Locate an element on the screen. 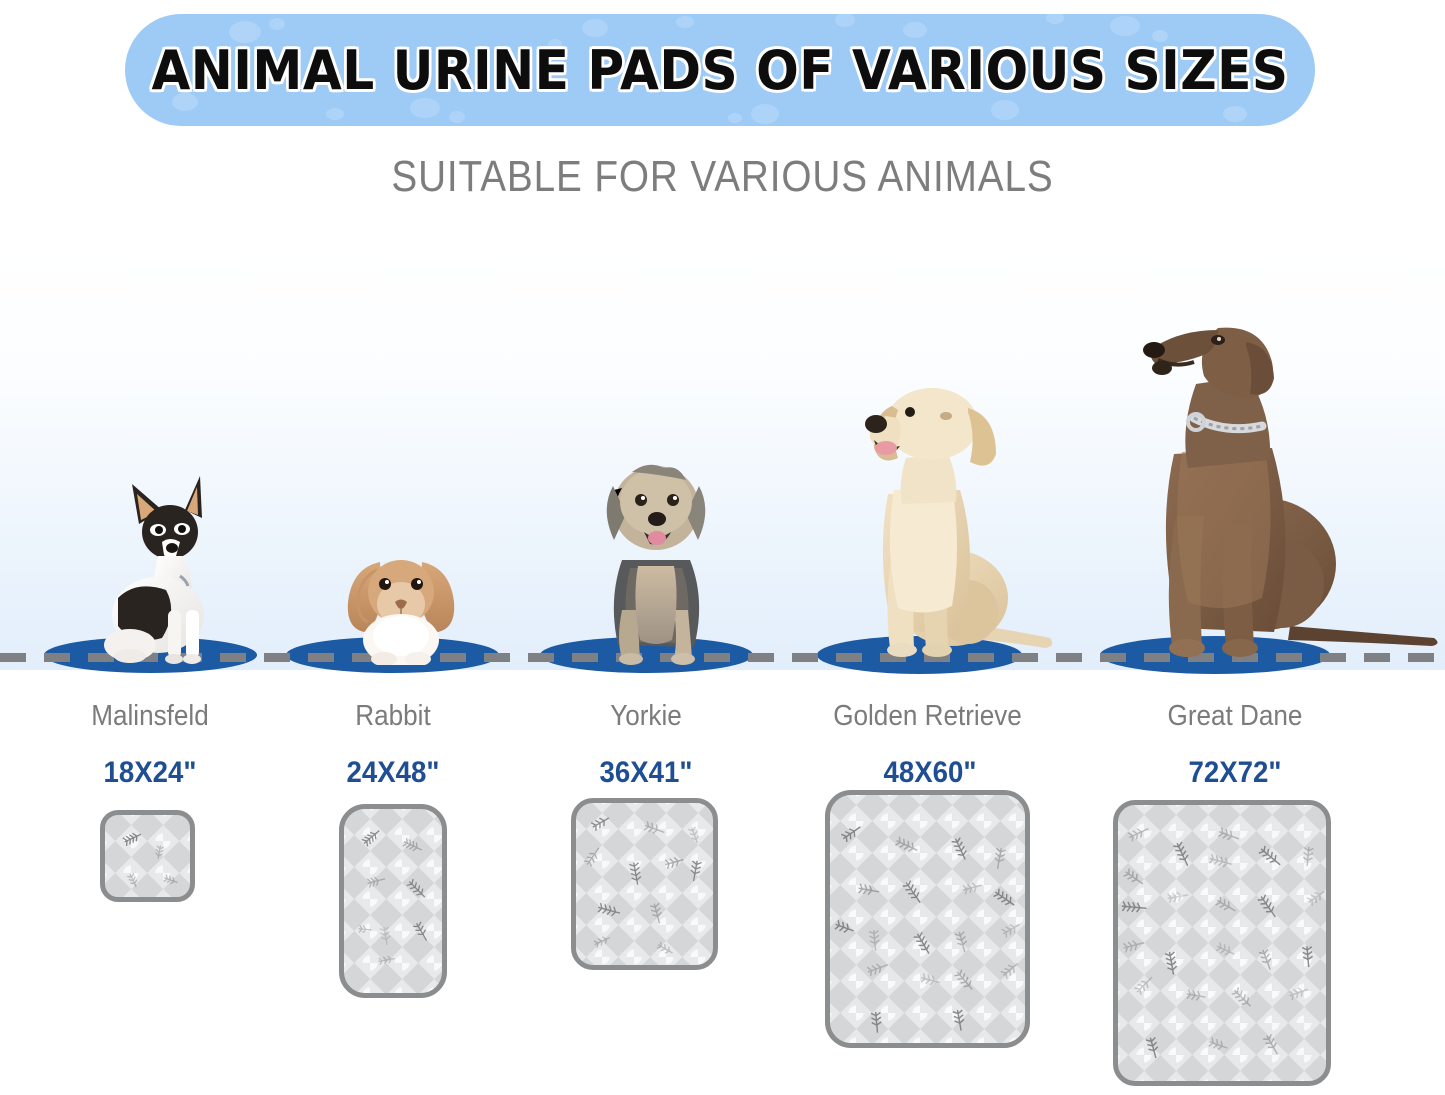  pad-18x24 is located at coordinates (147, 856).